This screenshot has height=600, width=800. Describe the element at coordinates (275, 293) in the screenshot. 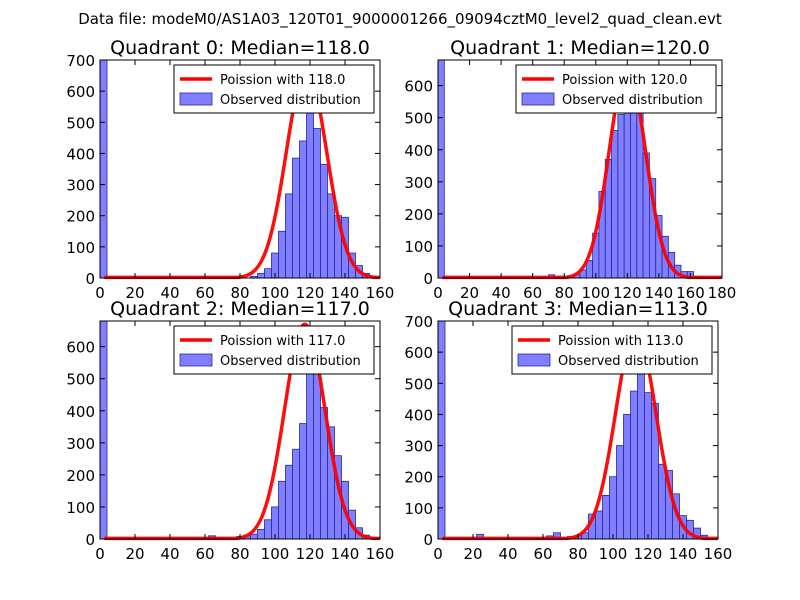

I see `x-tick-label: 100` at that location.